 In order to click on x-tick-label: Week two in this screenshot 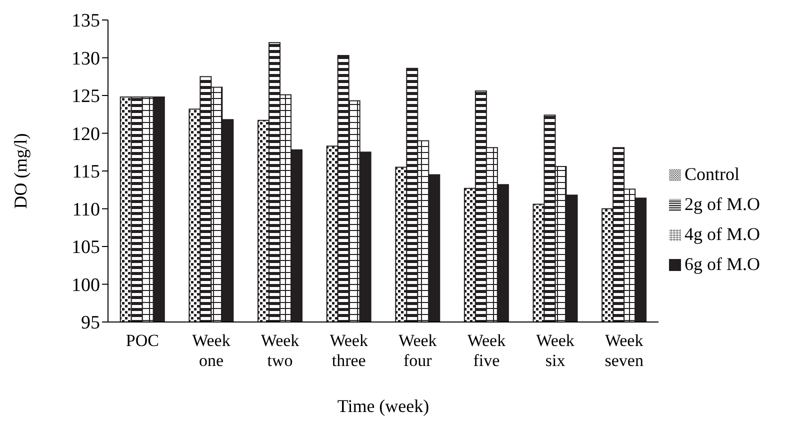, I will do `click(280, 350)`.